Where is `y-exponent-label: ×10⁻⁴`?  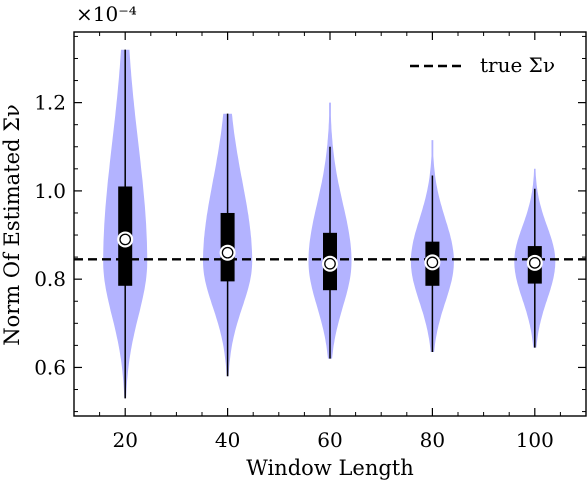 y-exponent-label: ×10⁻⁴ is located at coordinates (106, 14).